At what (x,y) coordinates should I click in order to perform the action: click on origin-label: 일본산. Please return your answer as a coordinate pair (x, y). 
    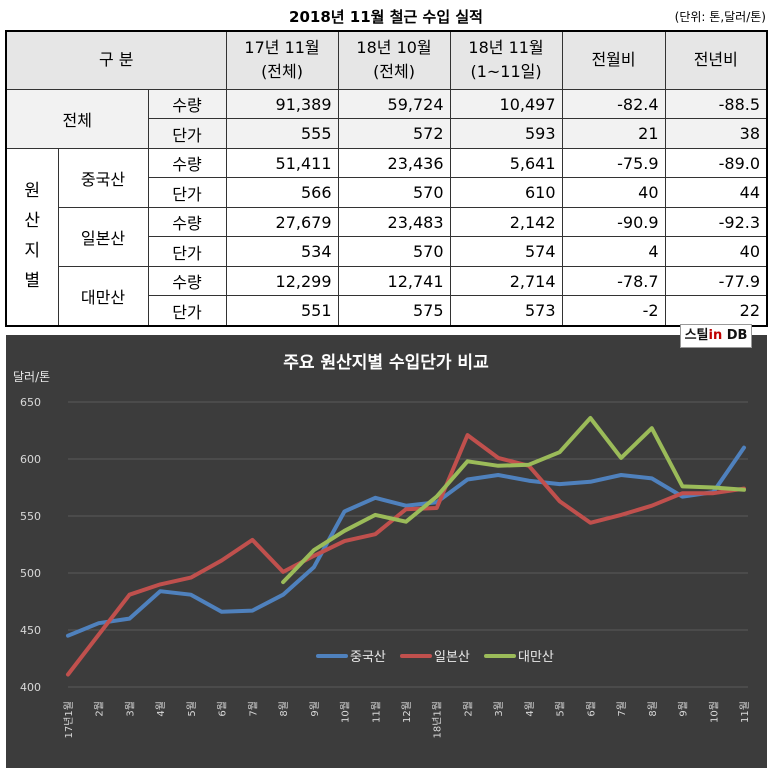
    Looking at the image, I should click on (103, 236).